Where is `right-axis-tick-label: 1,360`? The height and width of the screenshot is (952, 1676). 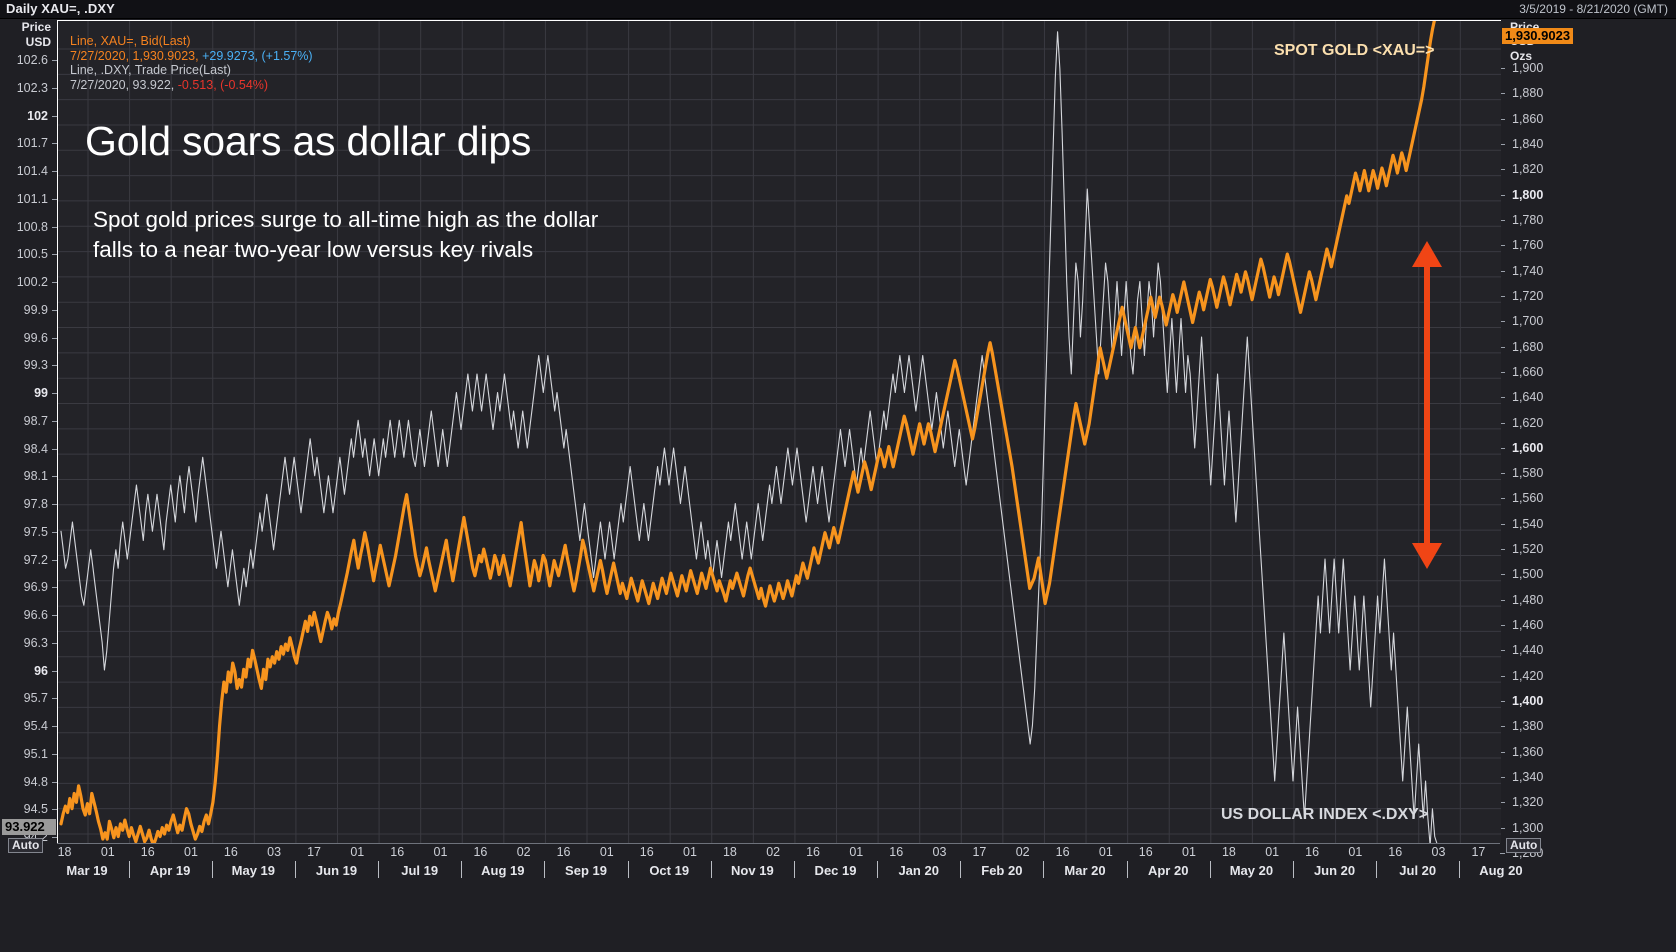 right-axis-tick-label: 1,360 is located at coordinates (1528, 751).